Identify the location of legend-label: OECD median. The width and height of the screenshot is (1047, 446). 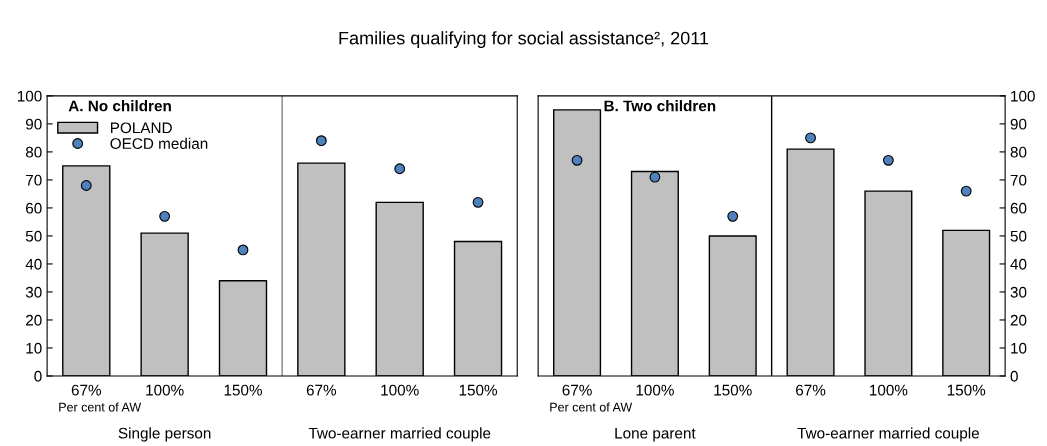
(159, 143).